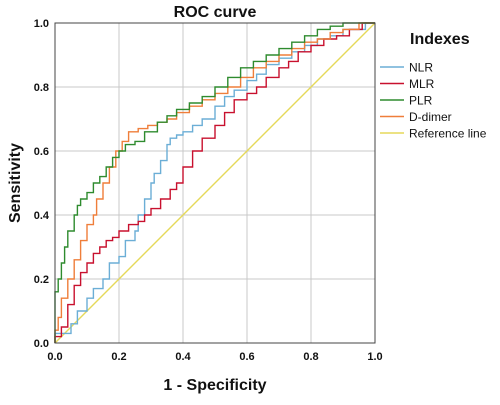 The width and height of the screenshot is (500, 405). I want to click on legend-item-reference-line: Reference line, so click(433, 134).